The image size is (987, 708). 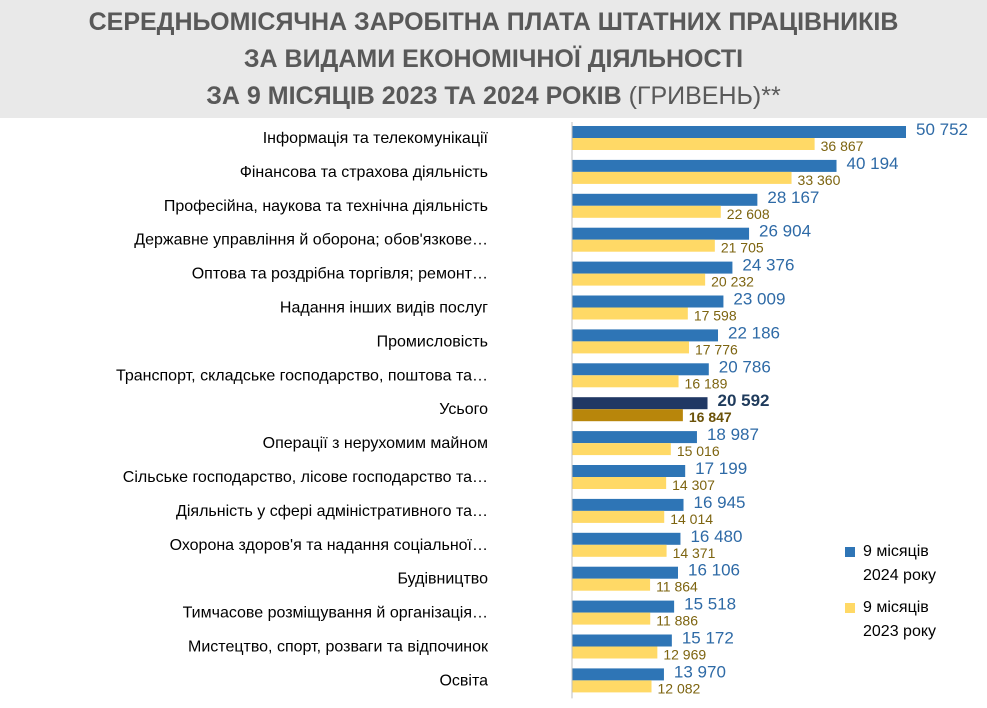 I want to click on value-label-2023: 15 016, so click(x=698, y=451).